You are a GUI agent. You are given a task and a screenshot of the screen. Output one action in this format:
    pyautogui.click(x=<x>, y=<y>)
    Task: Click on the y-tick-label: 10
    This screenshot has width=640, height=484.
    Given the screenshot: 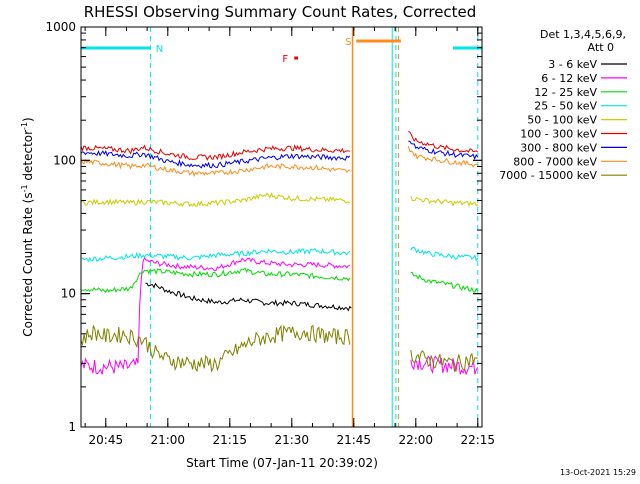 What is the action you would take?
    pyautogui.click(x=68, y=294)
    